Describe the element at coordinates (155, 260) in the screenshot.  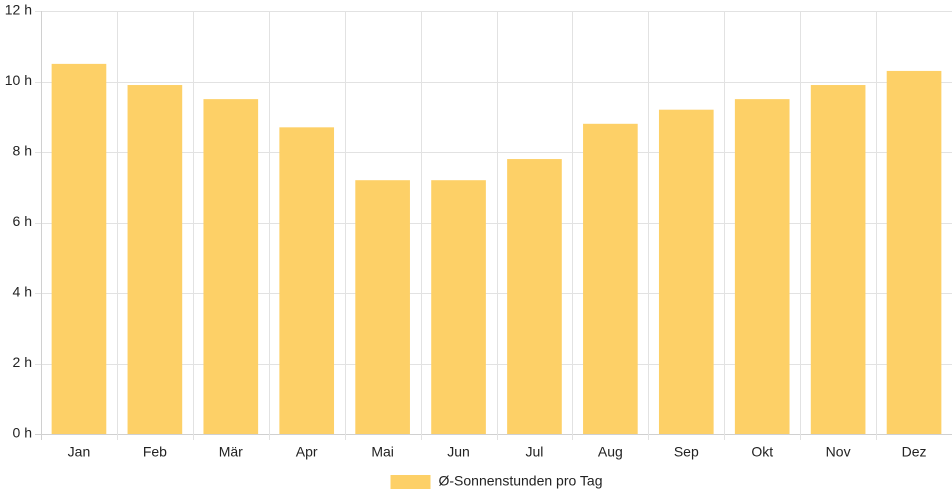
I see `bar-feb` at that location.